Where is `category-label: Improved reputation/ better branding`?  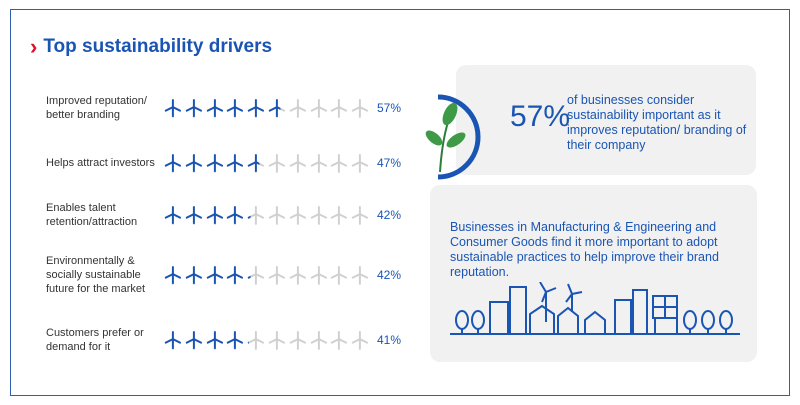 category-label: Improved reputation/ better branding is located at coordinates (96, 108).